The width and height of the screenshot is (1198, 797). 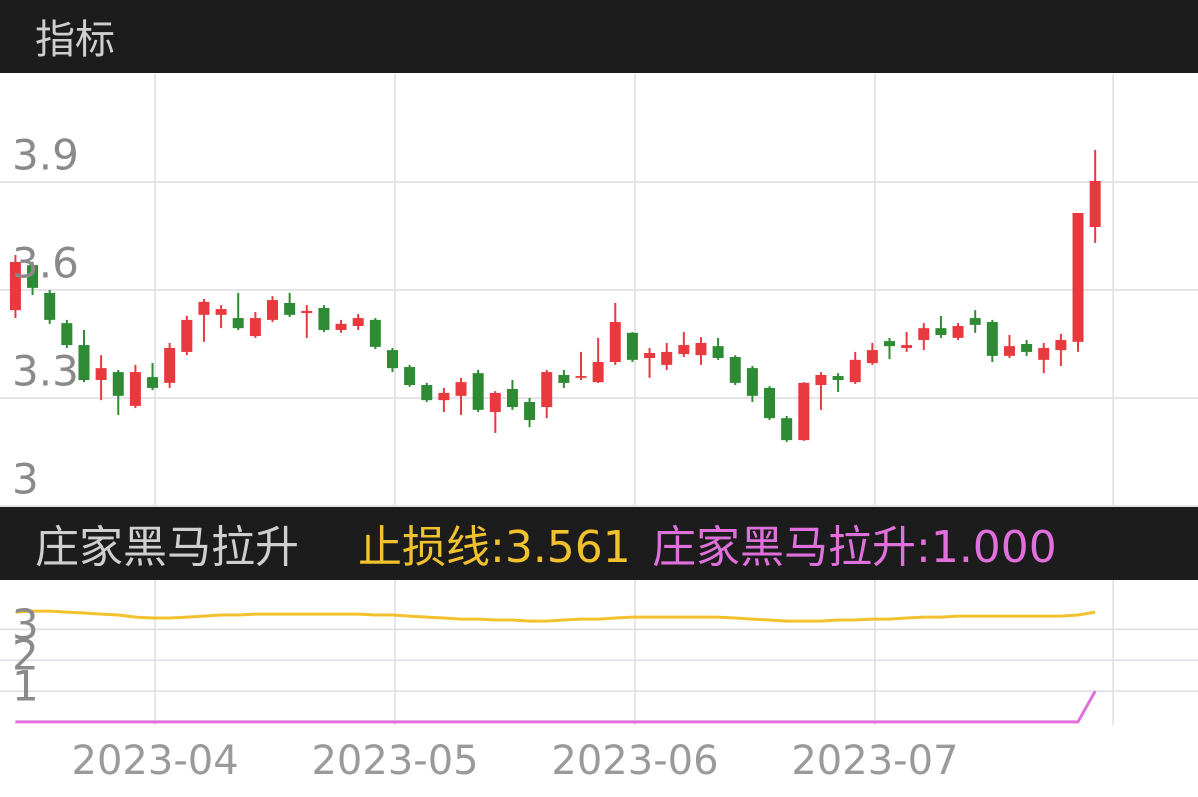 I want to click on y-tick-label: 2, so click(x=25, y=655).